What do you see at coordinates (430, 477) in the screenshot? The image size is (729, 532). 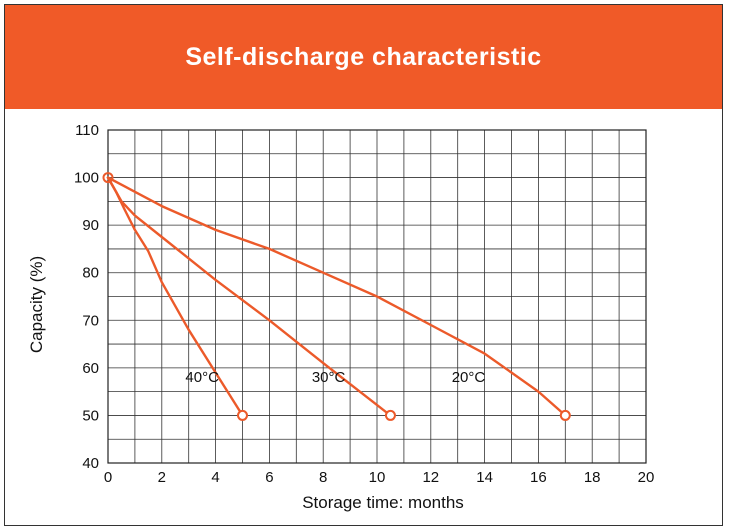 I see `x-tick-label: 12` at bounding box center [430, 477].